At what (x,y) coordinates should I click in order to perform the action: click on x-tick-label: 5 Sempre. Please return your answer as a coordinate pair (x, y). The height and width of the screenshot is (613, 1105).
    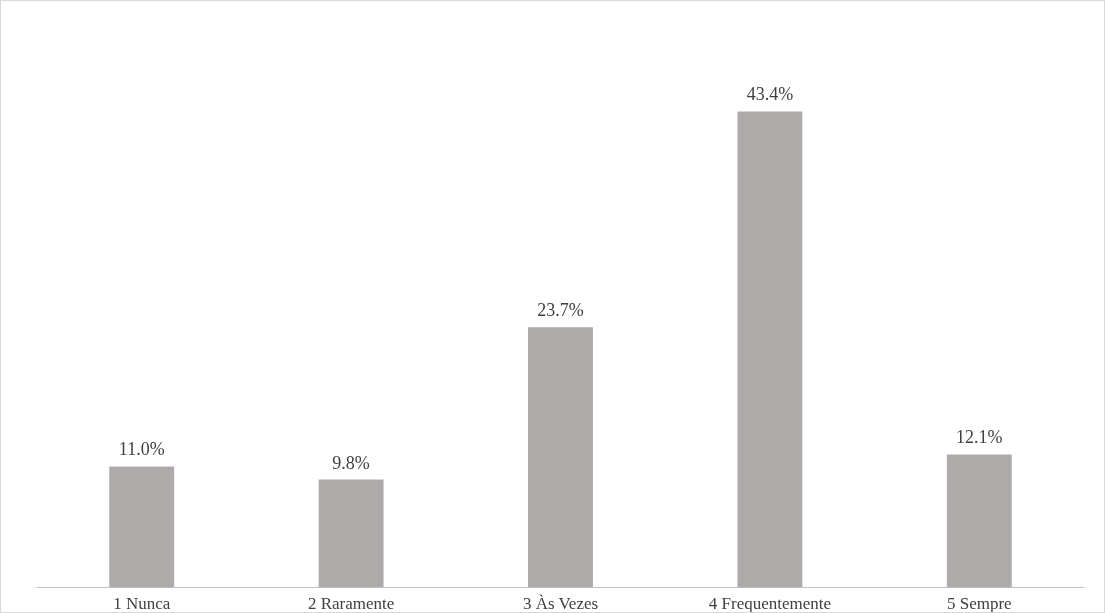
    Looking at the image, I should click on (979, 603).